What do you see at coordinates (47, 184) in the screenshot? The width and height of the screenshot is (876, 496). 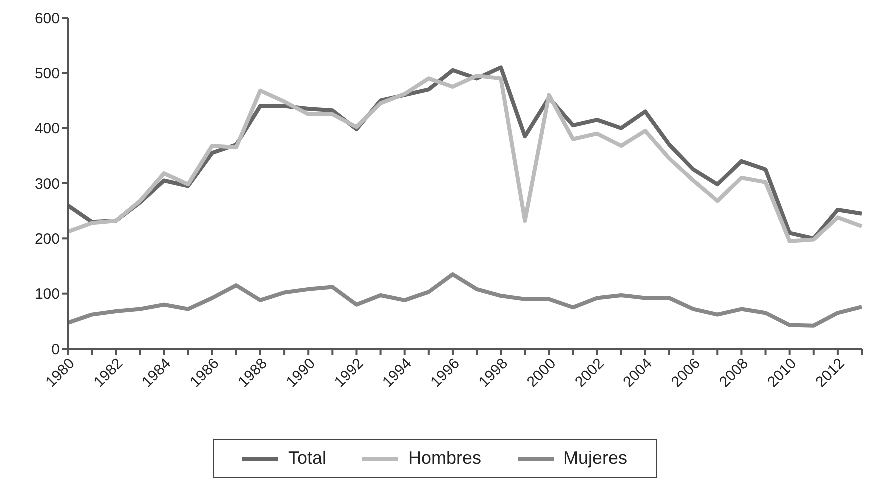 I see `y-tick-label: 300` at bounding box center [47, 184].